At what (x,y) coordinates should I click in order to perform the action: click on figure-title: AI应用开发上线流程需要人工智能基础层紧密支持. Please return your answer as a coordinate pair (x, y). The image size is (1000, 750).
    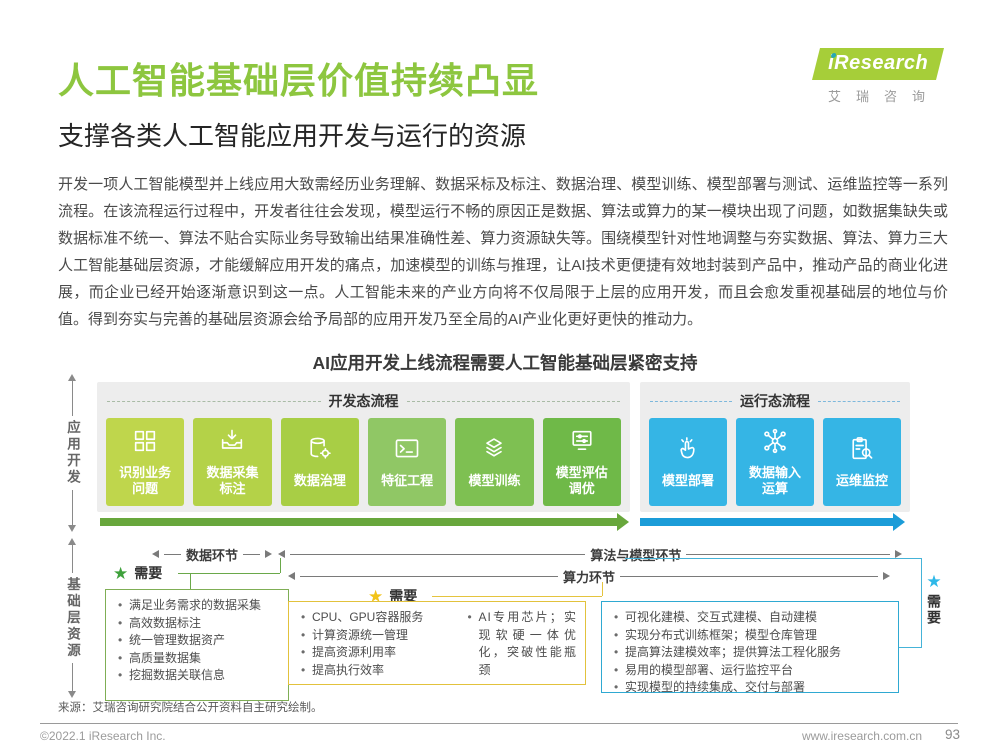
    Looking at the image, I should click on (505, 363).